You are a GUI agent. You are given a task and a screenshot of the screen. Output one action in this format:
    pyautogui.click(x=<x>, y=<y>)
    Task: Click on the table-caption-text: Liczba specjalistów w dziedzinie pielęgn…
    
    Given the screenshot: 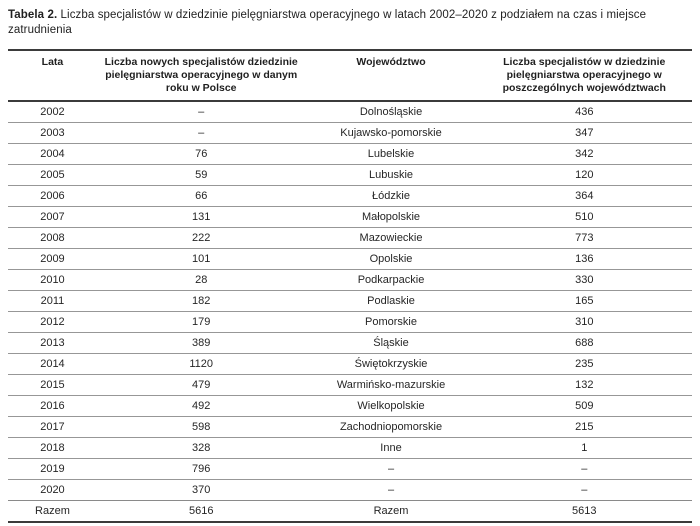 What is the action you would take?
    pyautogui.click(x=327, y=22)
    